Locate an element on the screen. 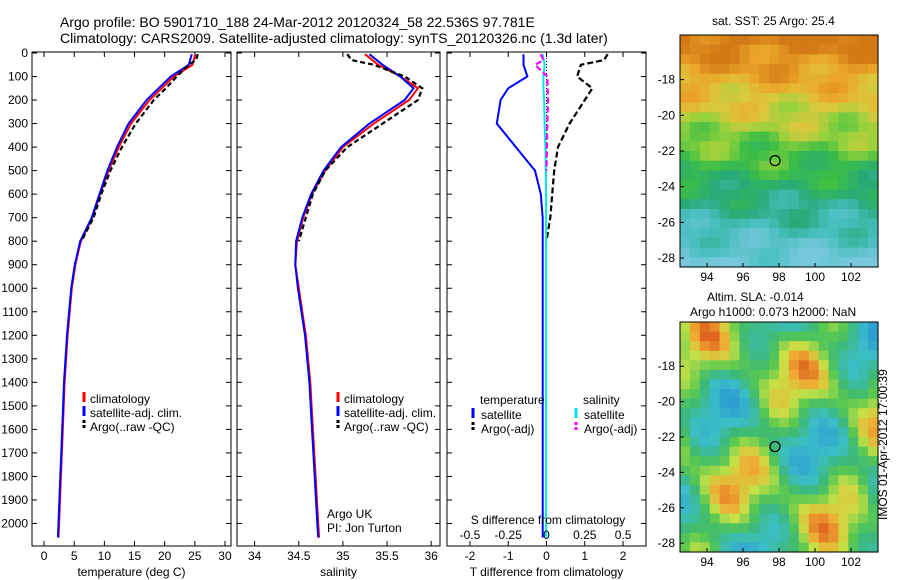 This screenshot has width=900, height=580. x-tick-label: 30 is located at coordinates (225, 556).